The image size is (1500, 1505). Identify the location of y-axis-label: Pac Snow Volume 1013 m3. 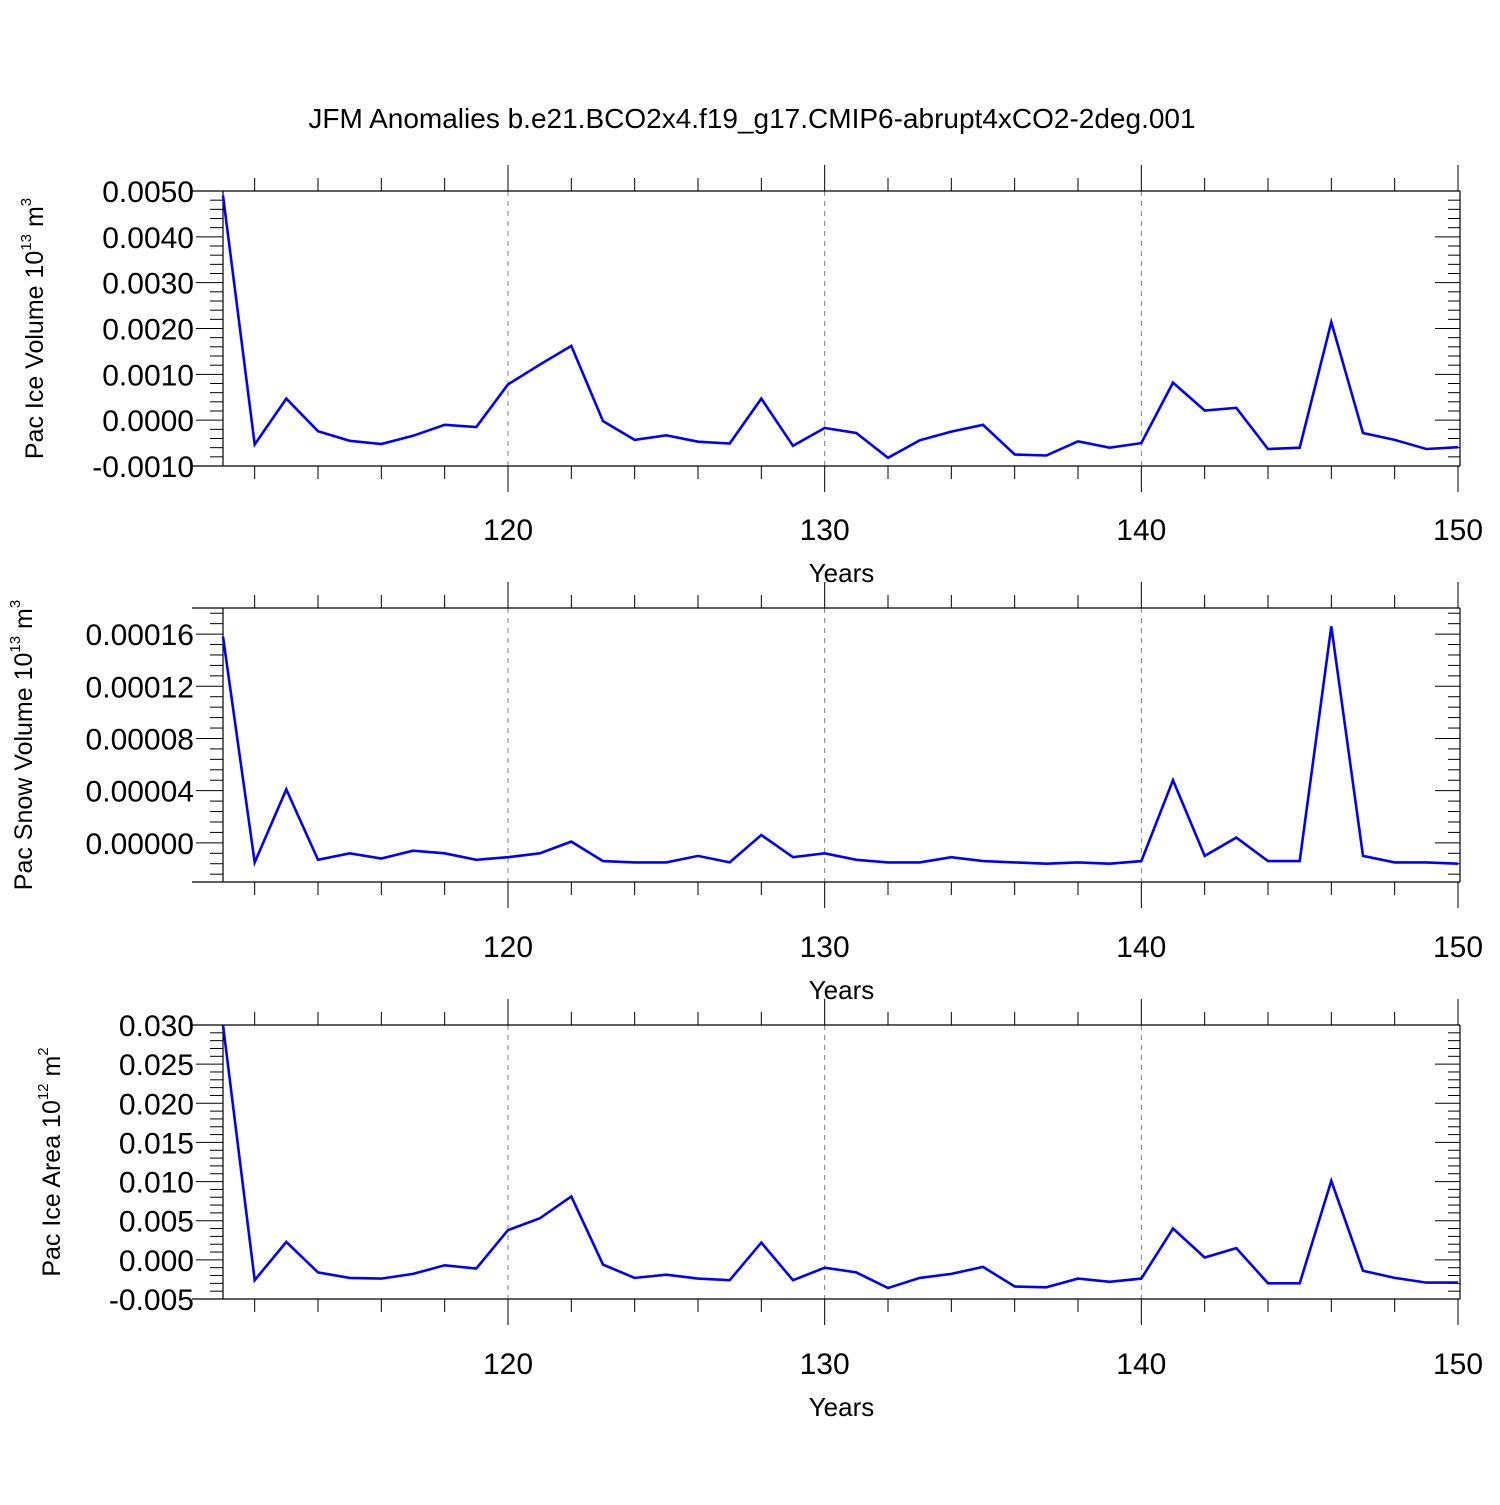
(22, 745).